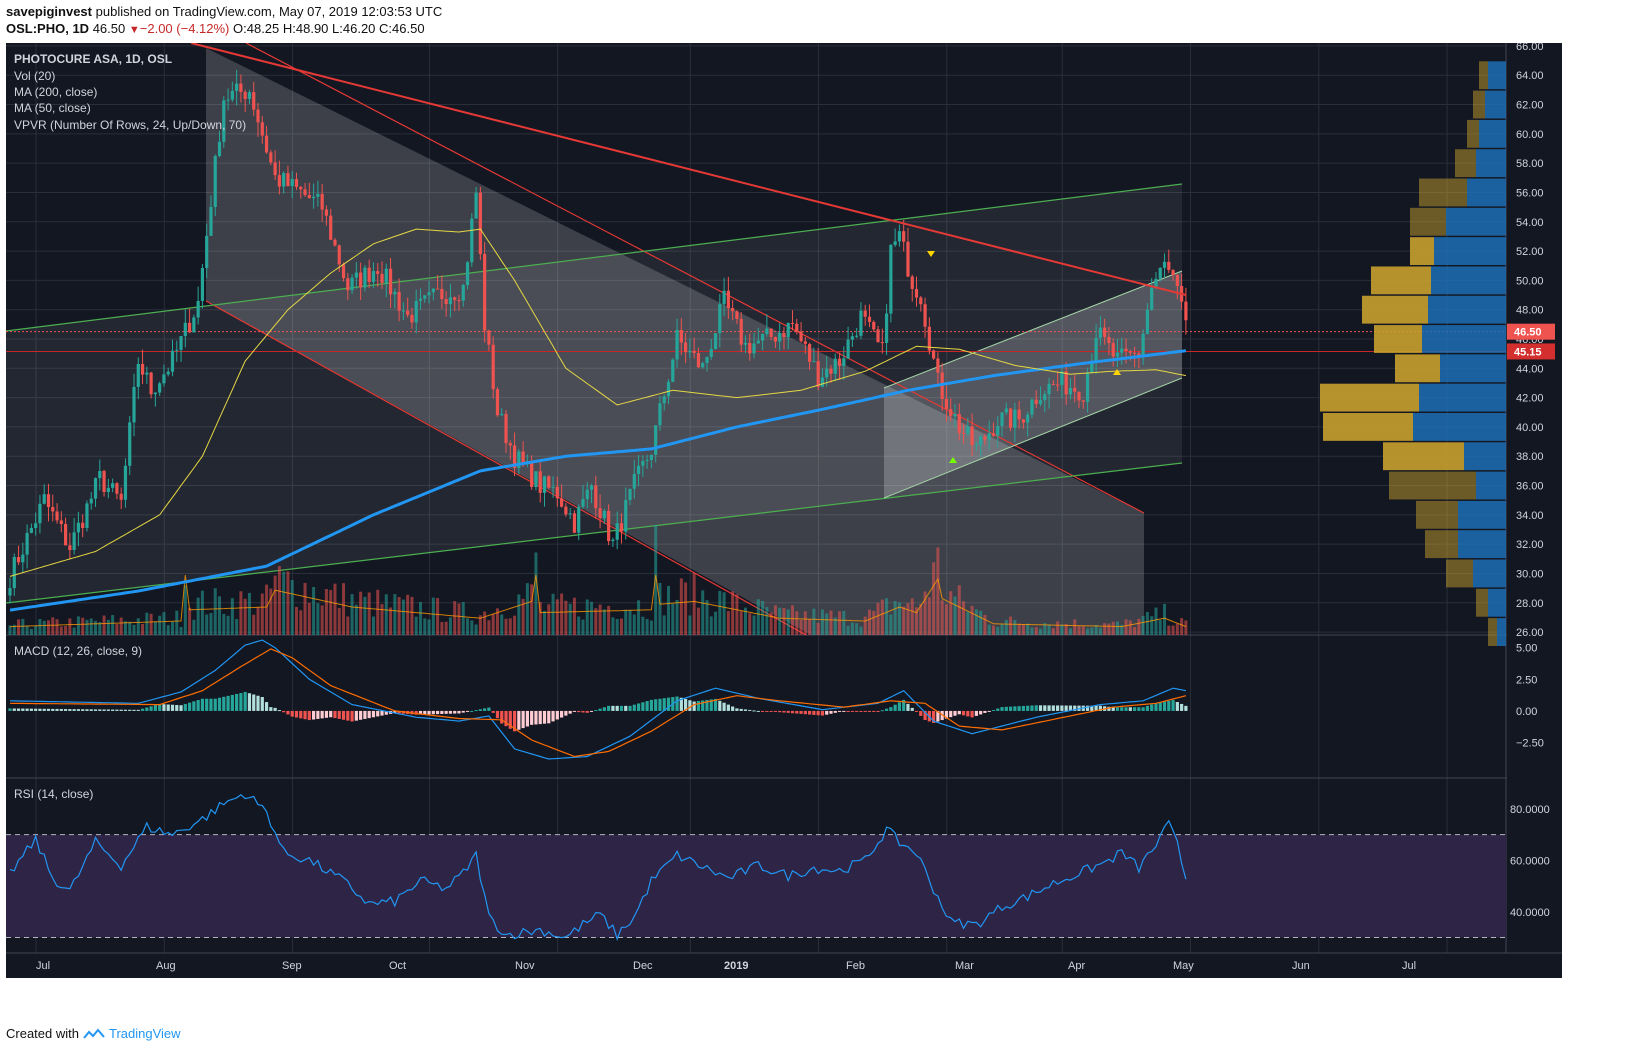 The image size is (1627, 1050). I want to click on tradingview-brand: TradingView, so click(144, 1033).